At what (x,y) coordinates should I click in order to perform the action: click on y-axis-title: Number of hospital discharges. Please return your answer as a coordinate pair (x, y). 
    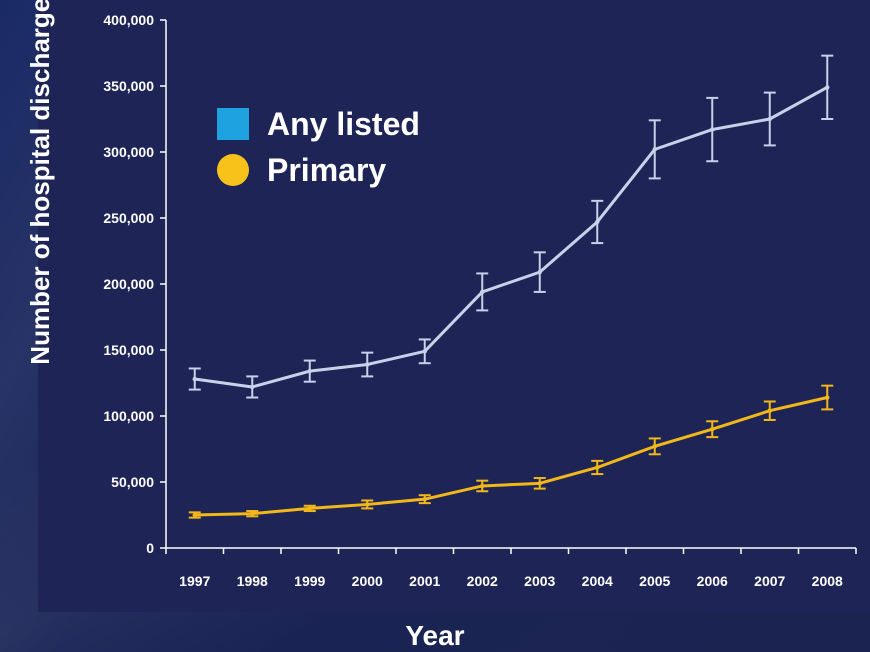
    Looking at the image, I should click on (39, 182).